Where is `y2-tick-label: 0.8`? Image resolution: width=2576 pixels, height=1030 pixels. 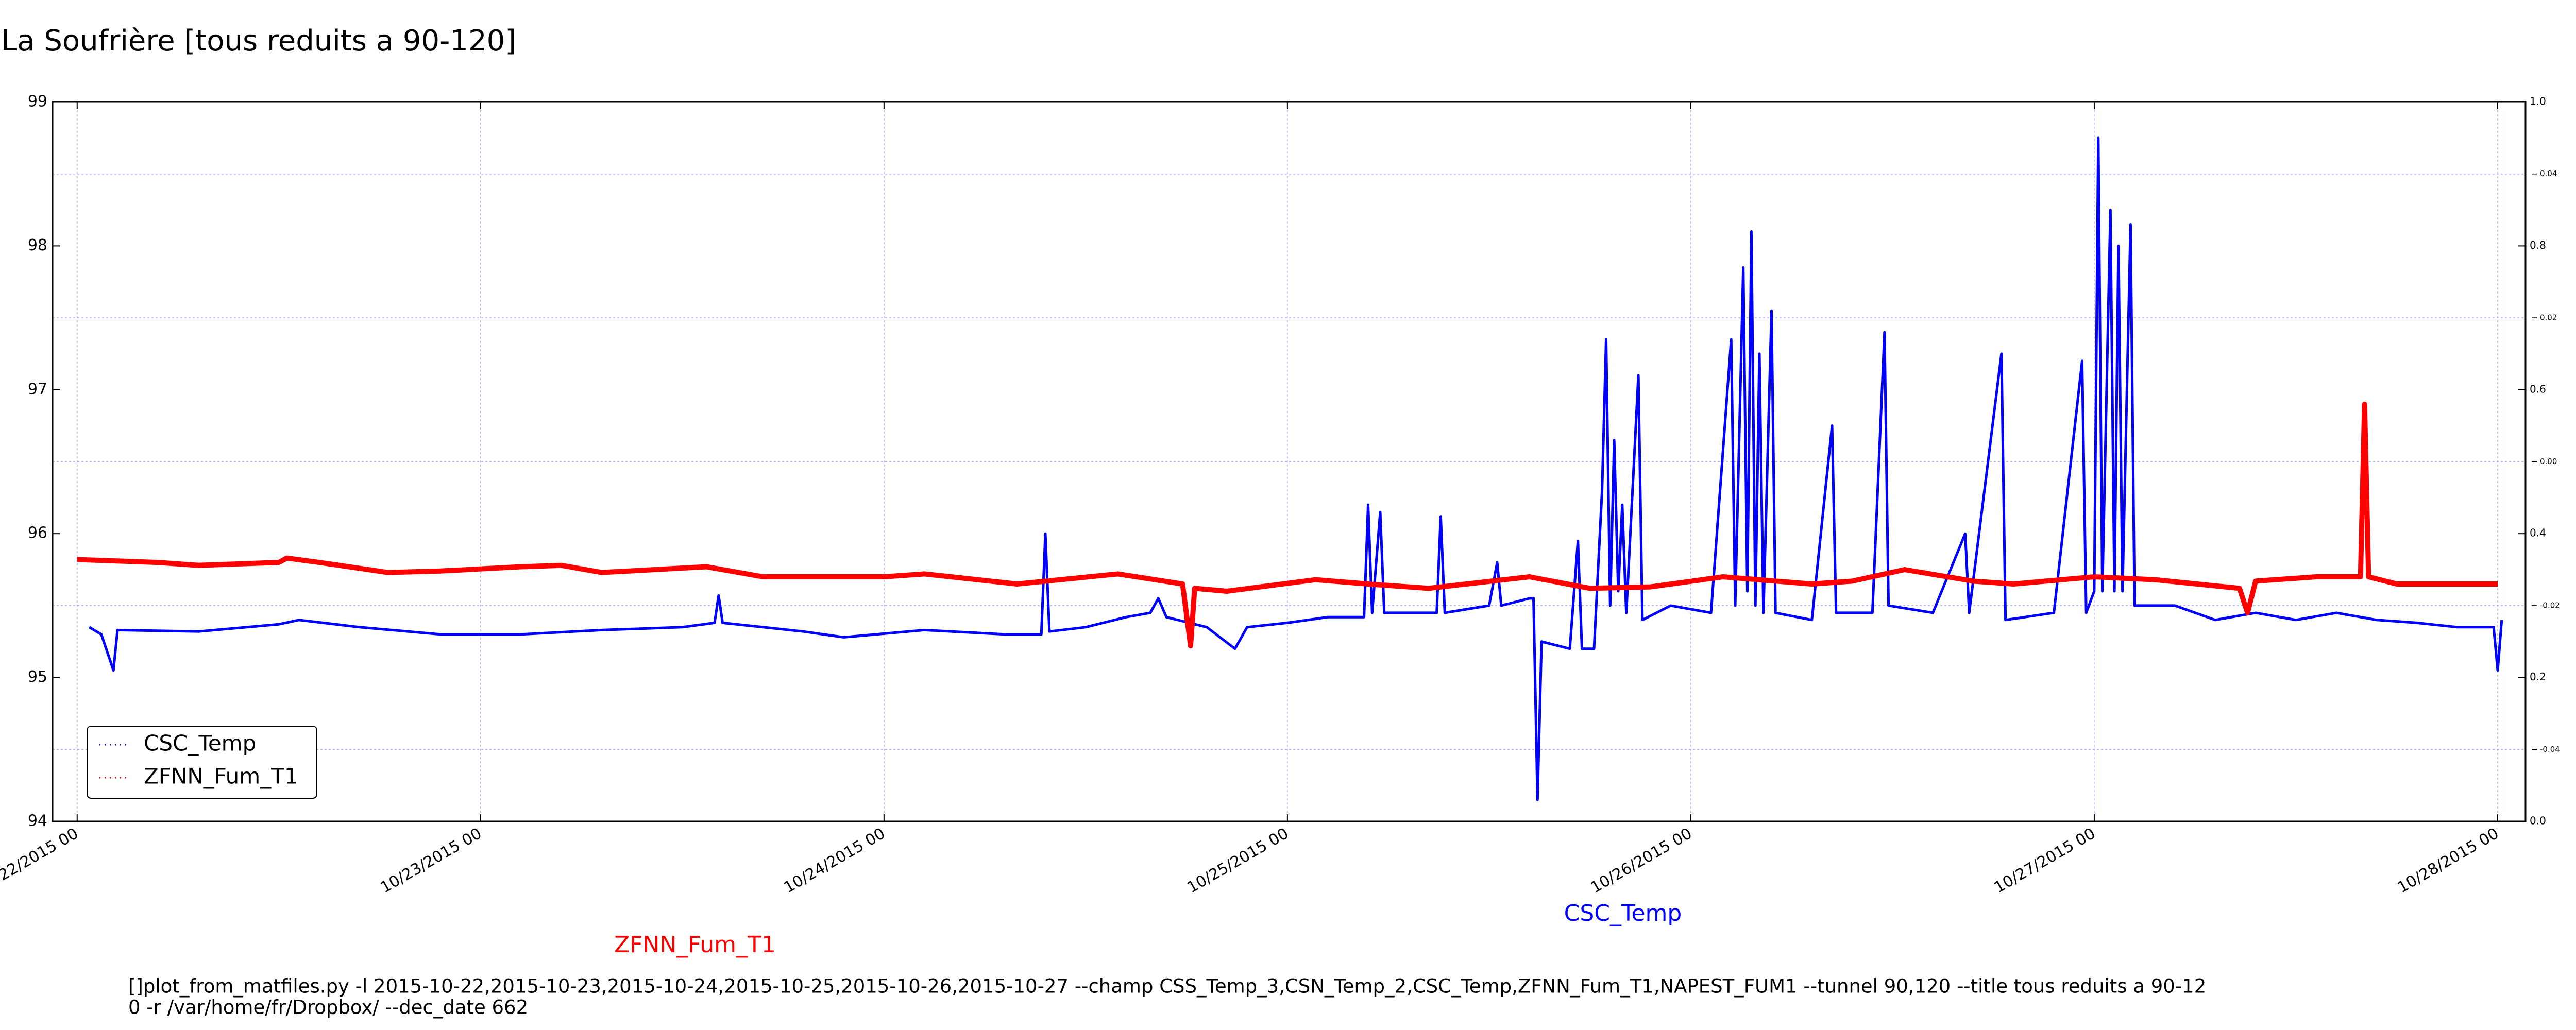 y2-tick-label: 0.8 is located at coordinates (2538, 245).